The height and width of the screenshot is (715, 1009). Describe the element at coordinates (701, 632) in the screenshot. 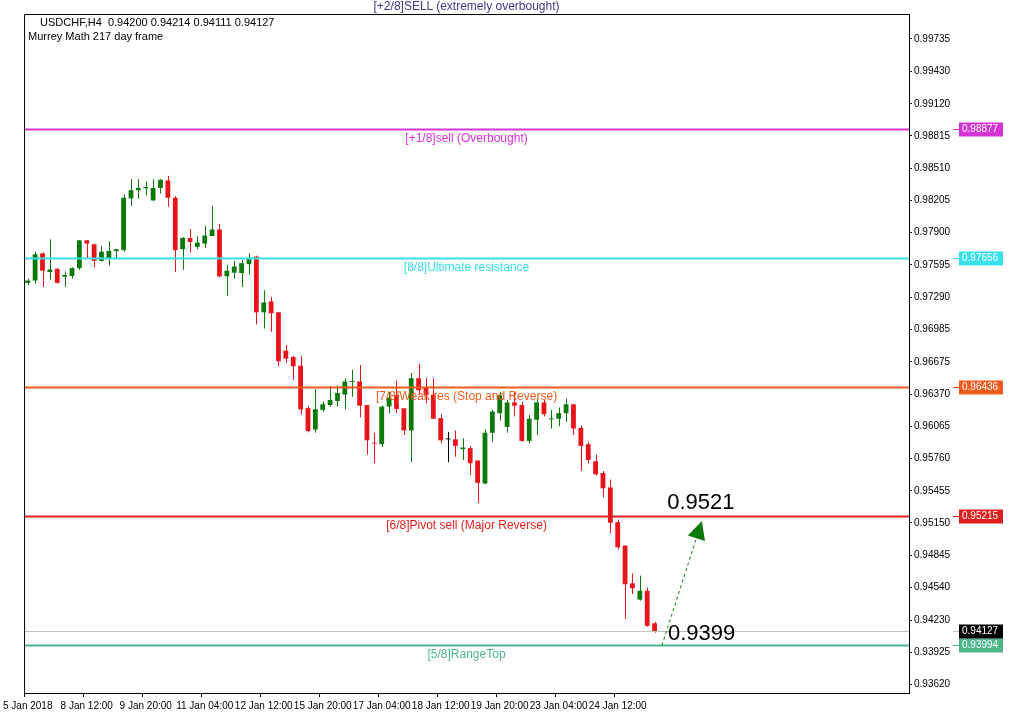

I see `annotation: 0.9399` at that location.